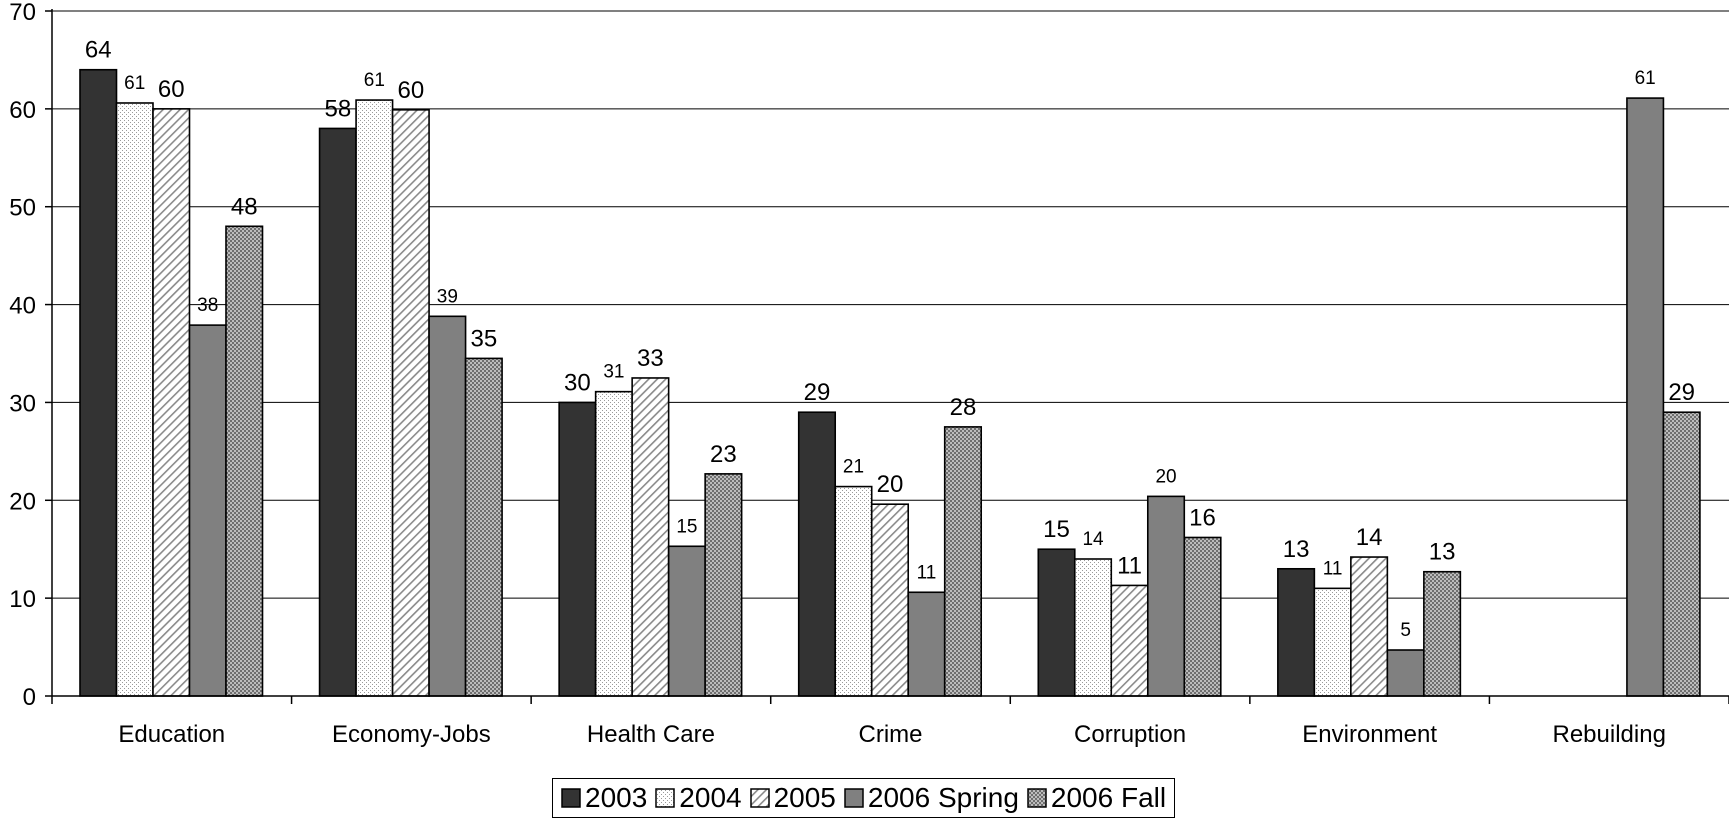 The height and width of the screenshot is (820, 1729). What do you see at coordinates (1645, 78) in the screenshot?
I see `data-label-rebuilding-2006-spring: 61` at bounding box center [1645, 78].